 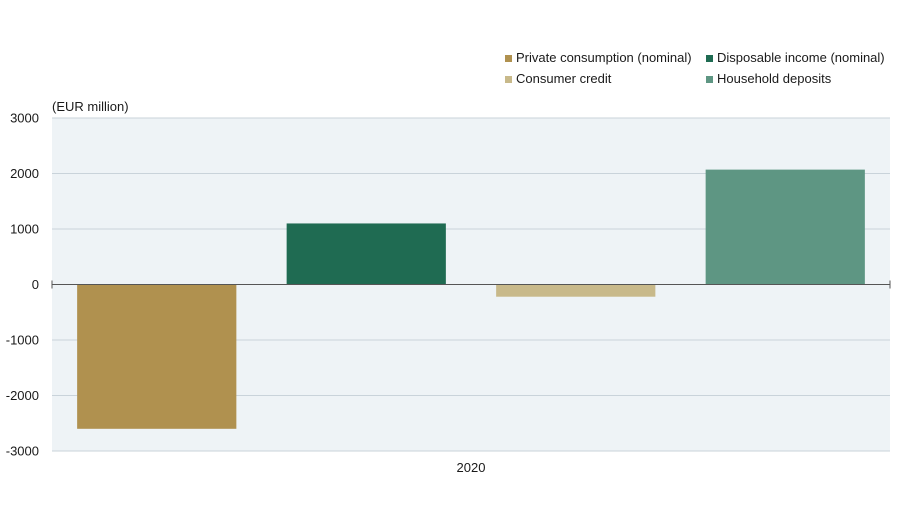 I want to click on y-tick-label: 2000, so click(x=24, y=173).